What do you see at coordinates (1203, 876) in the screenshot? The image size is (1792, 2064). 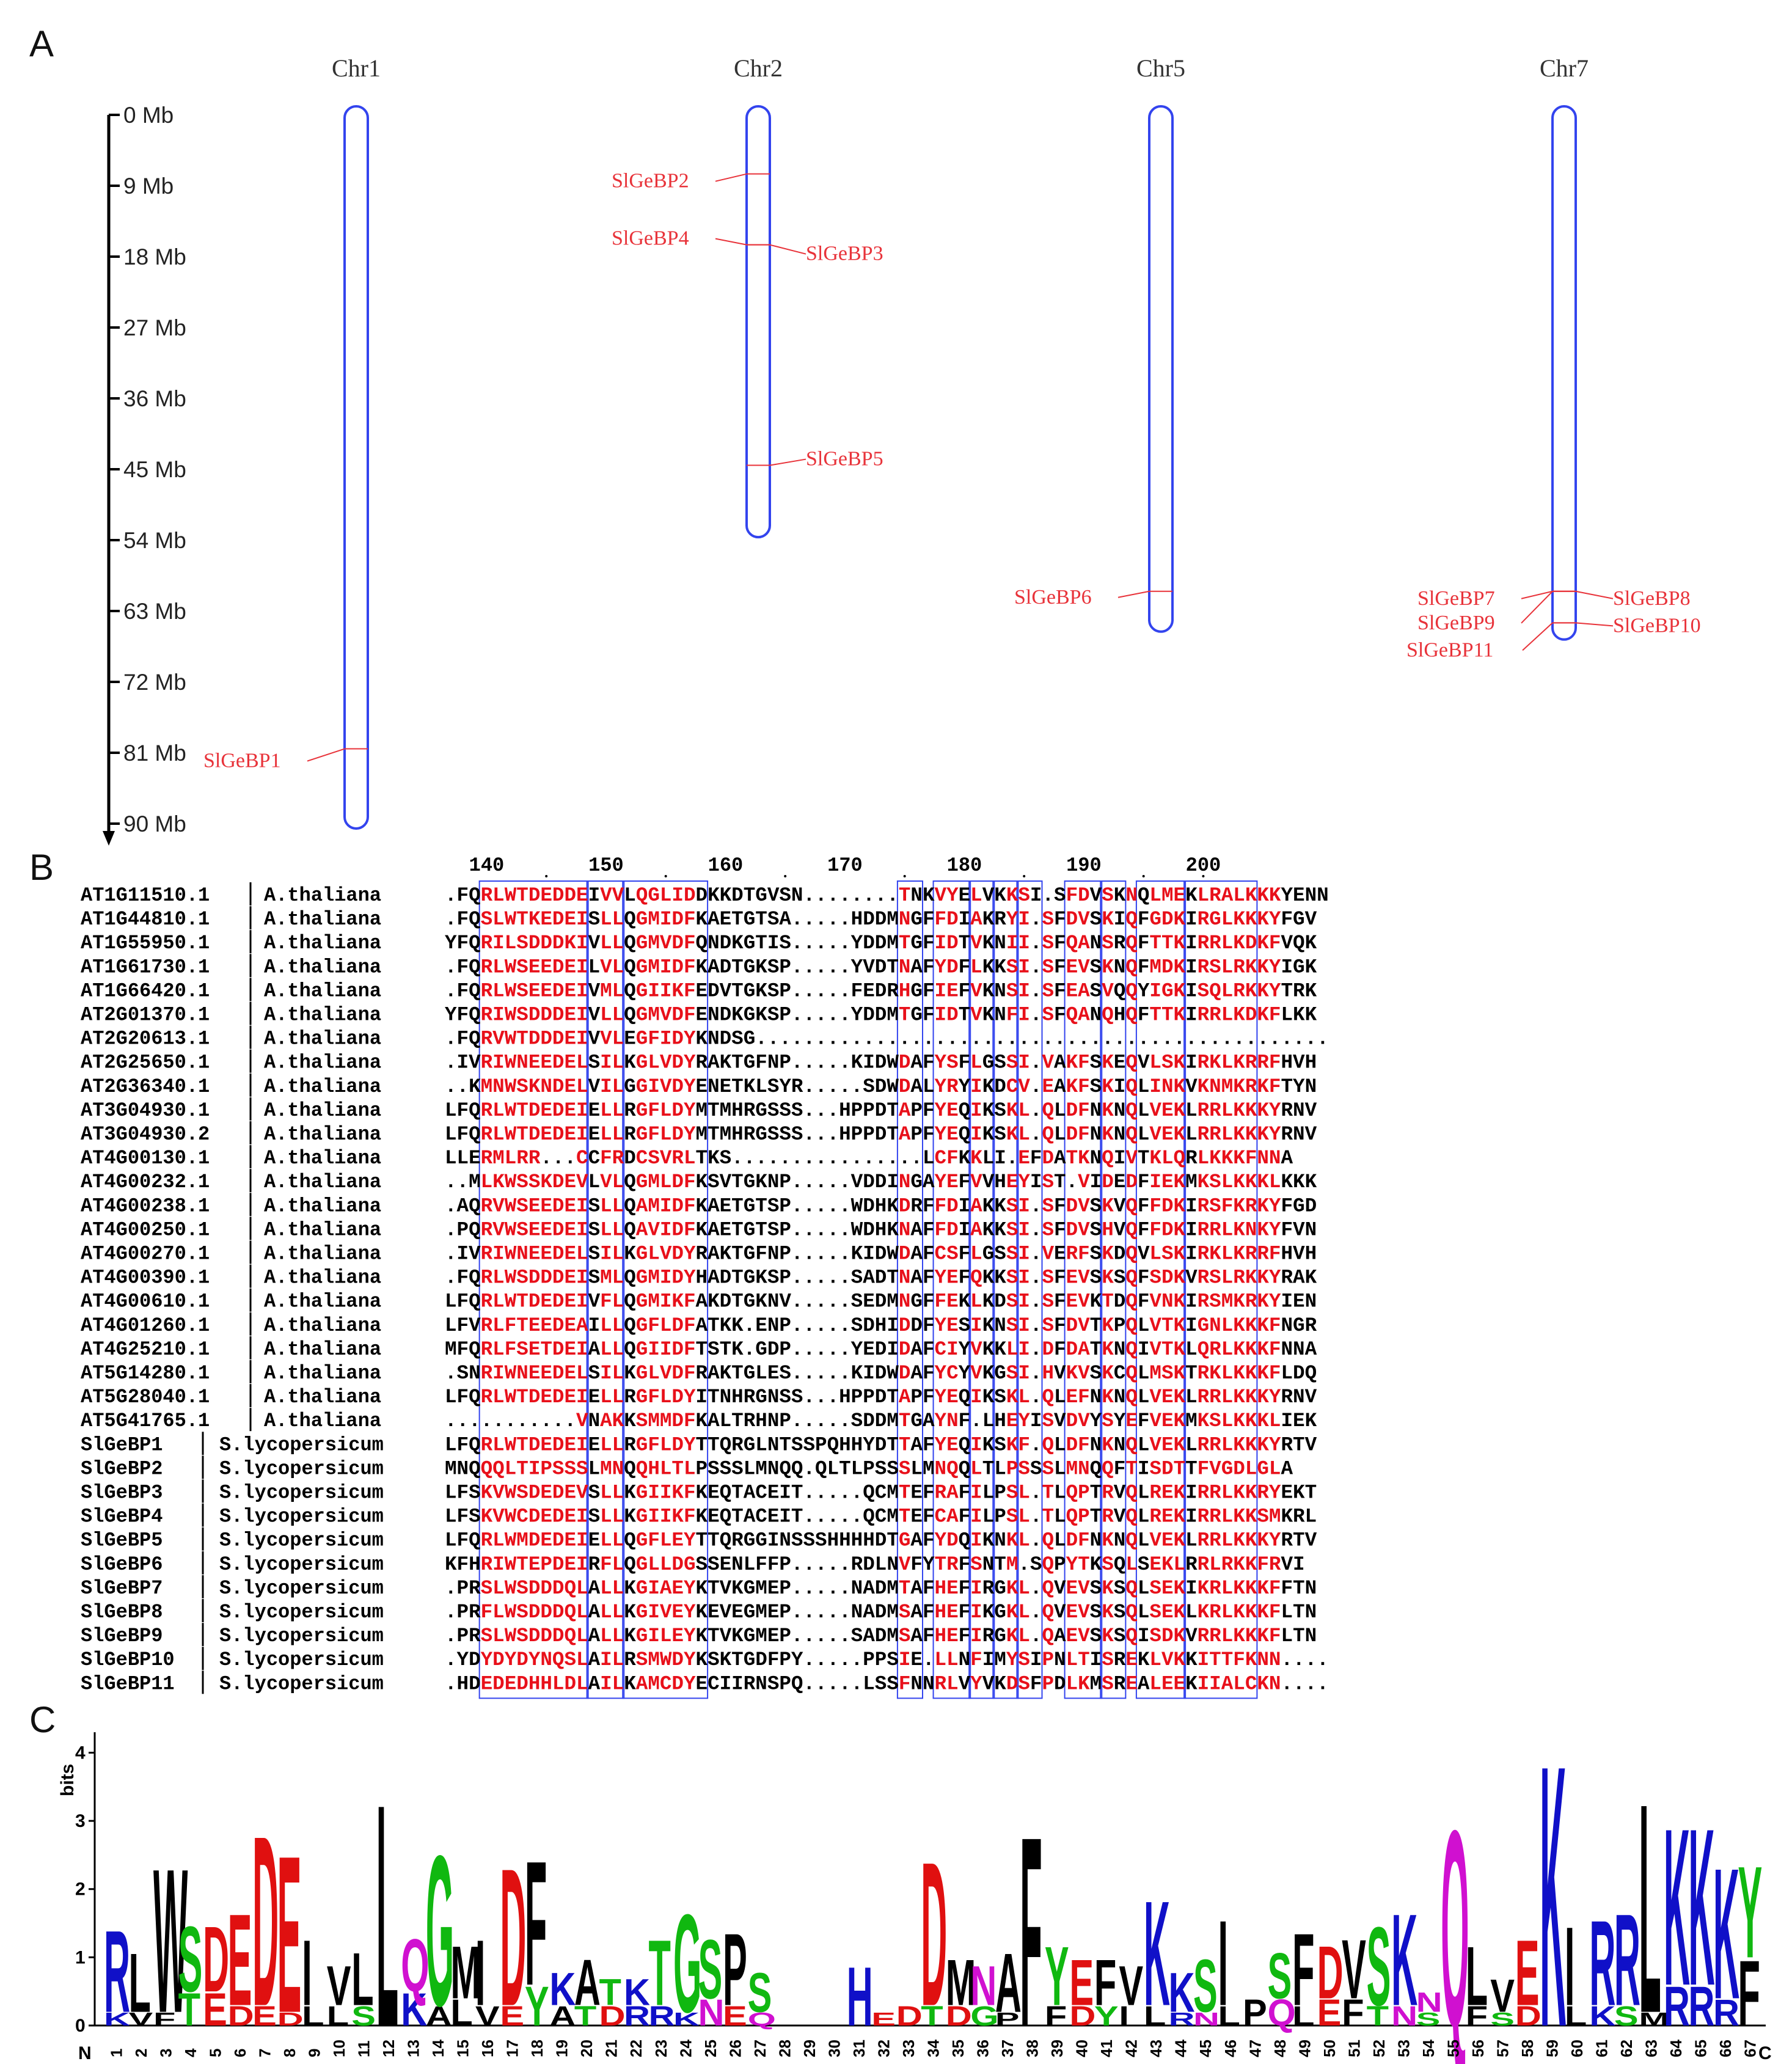 I see `ruler-dot` at bounding box center [1203, 876].